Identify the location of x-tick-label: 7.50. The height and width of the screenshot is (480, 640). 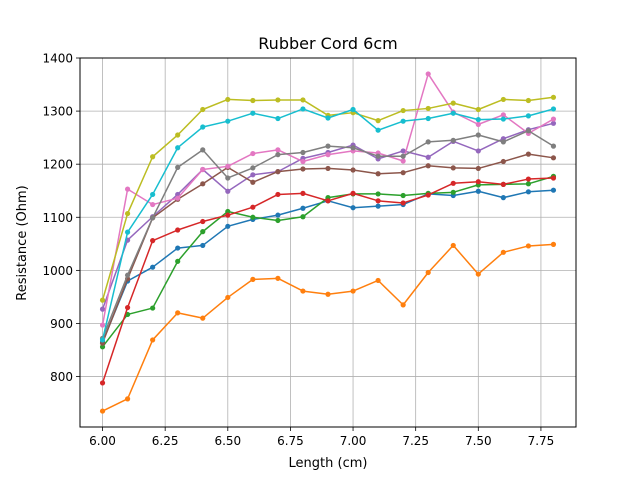
(478, 441).